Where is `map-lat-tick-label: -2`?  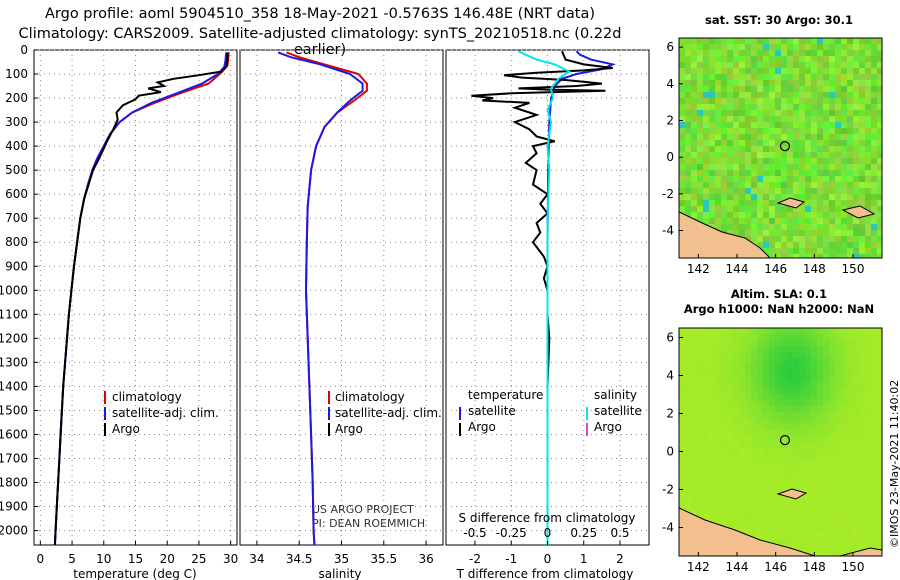
map-lat-tick-label: -2 is located at coordinates (668, 194).